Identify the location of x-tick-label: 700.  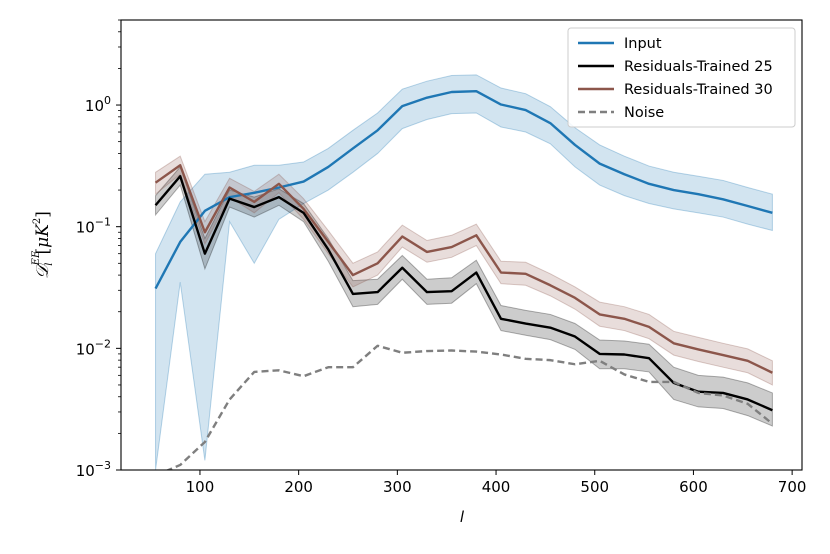
(792, 487).